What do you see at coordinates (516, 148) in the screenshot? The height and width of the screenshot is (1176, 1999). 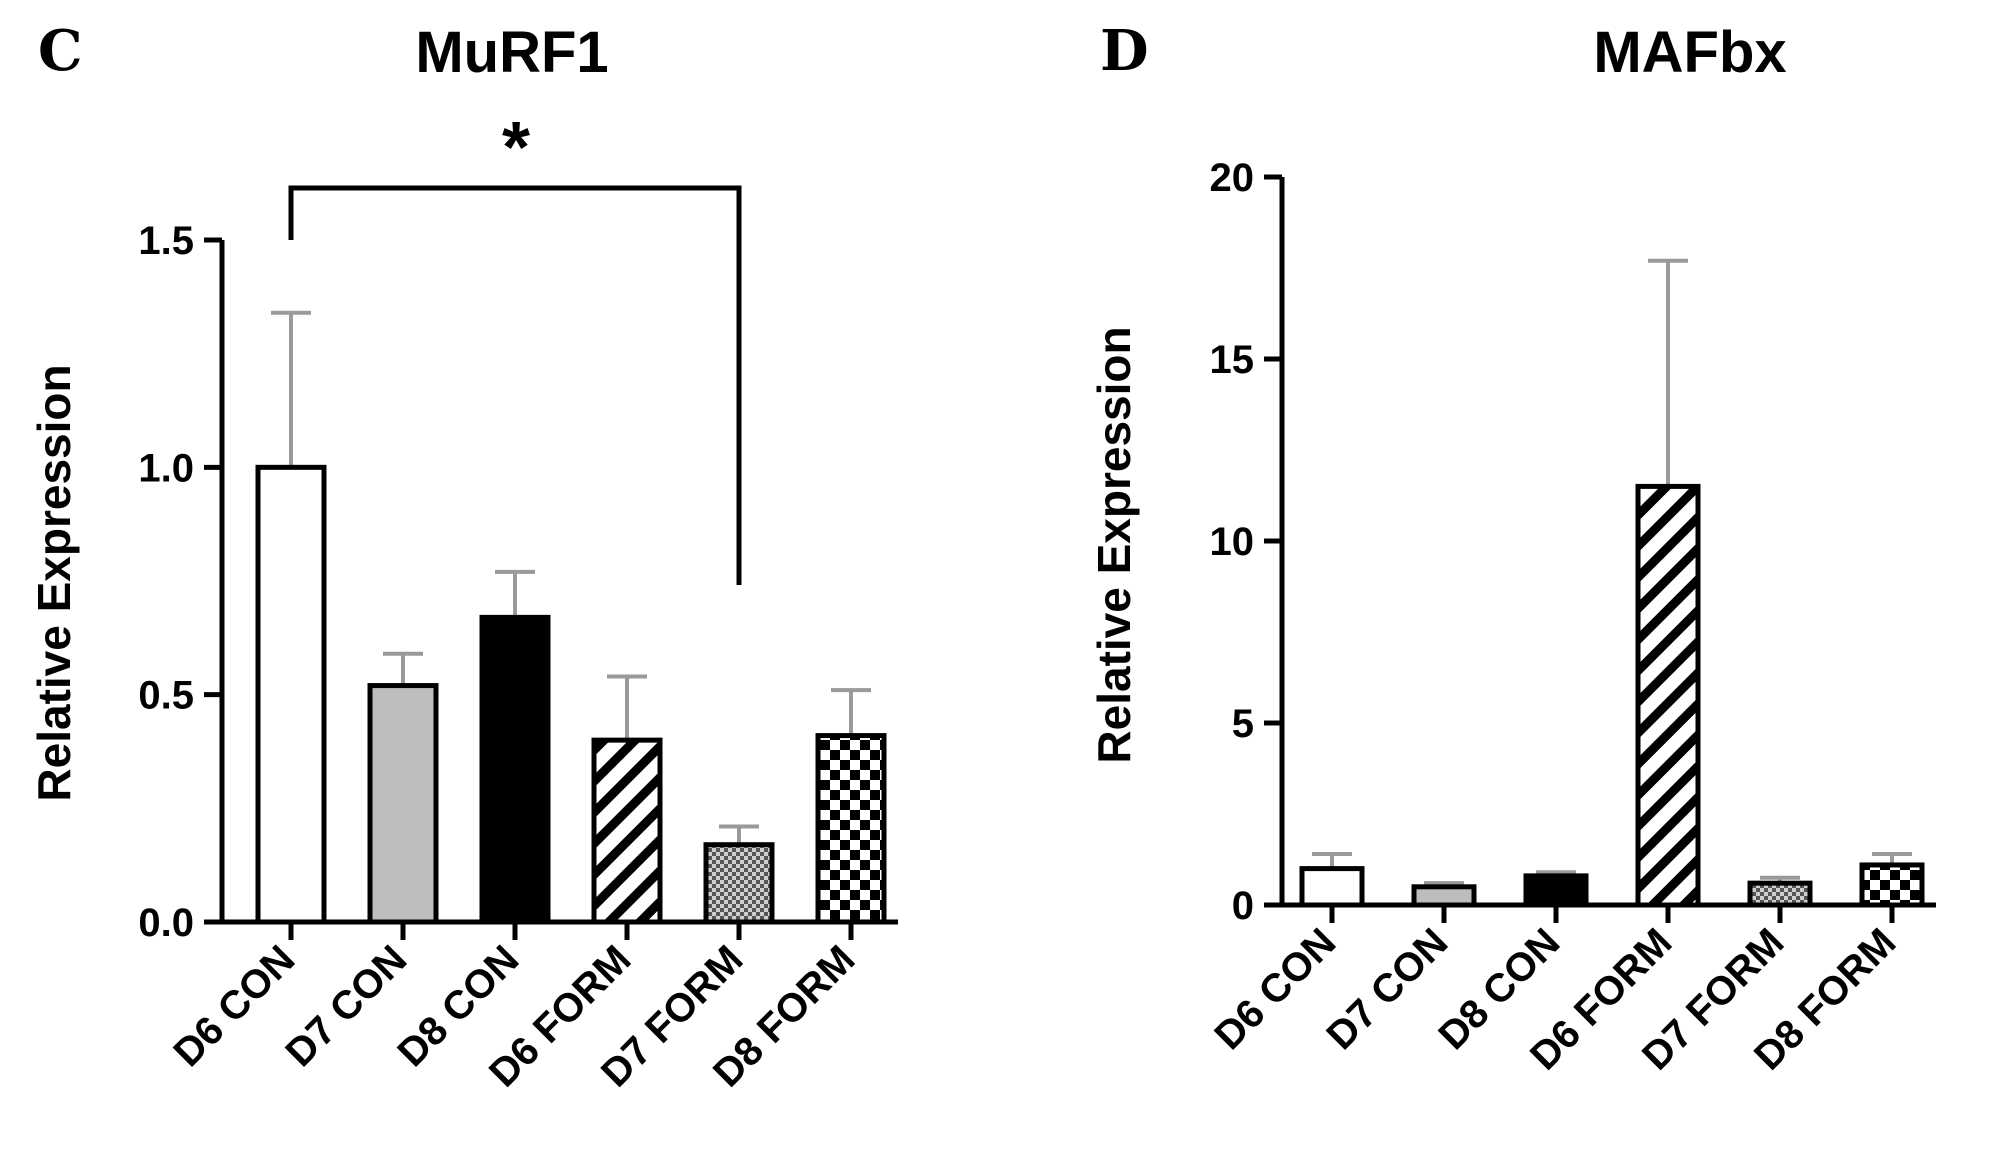 I see `significance-star: *` at bounding box center [516, 148].